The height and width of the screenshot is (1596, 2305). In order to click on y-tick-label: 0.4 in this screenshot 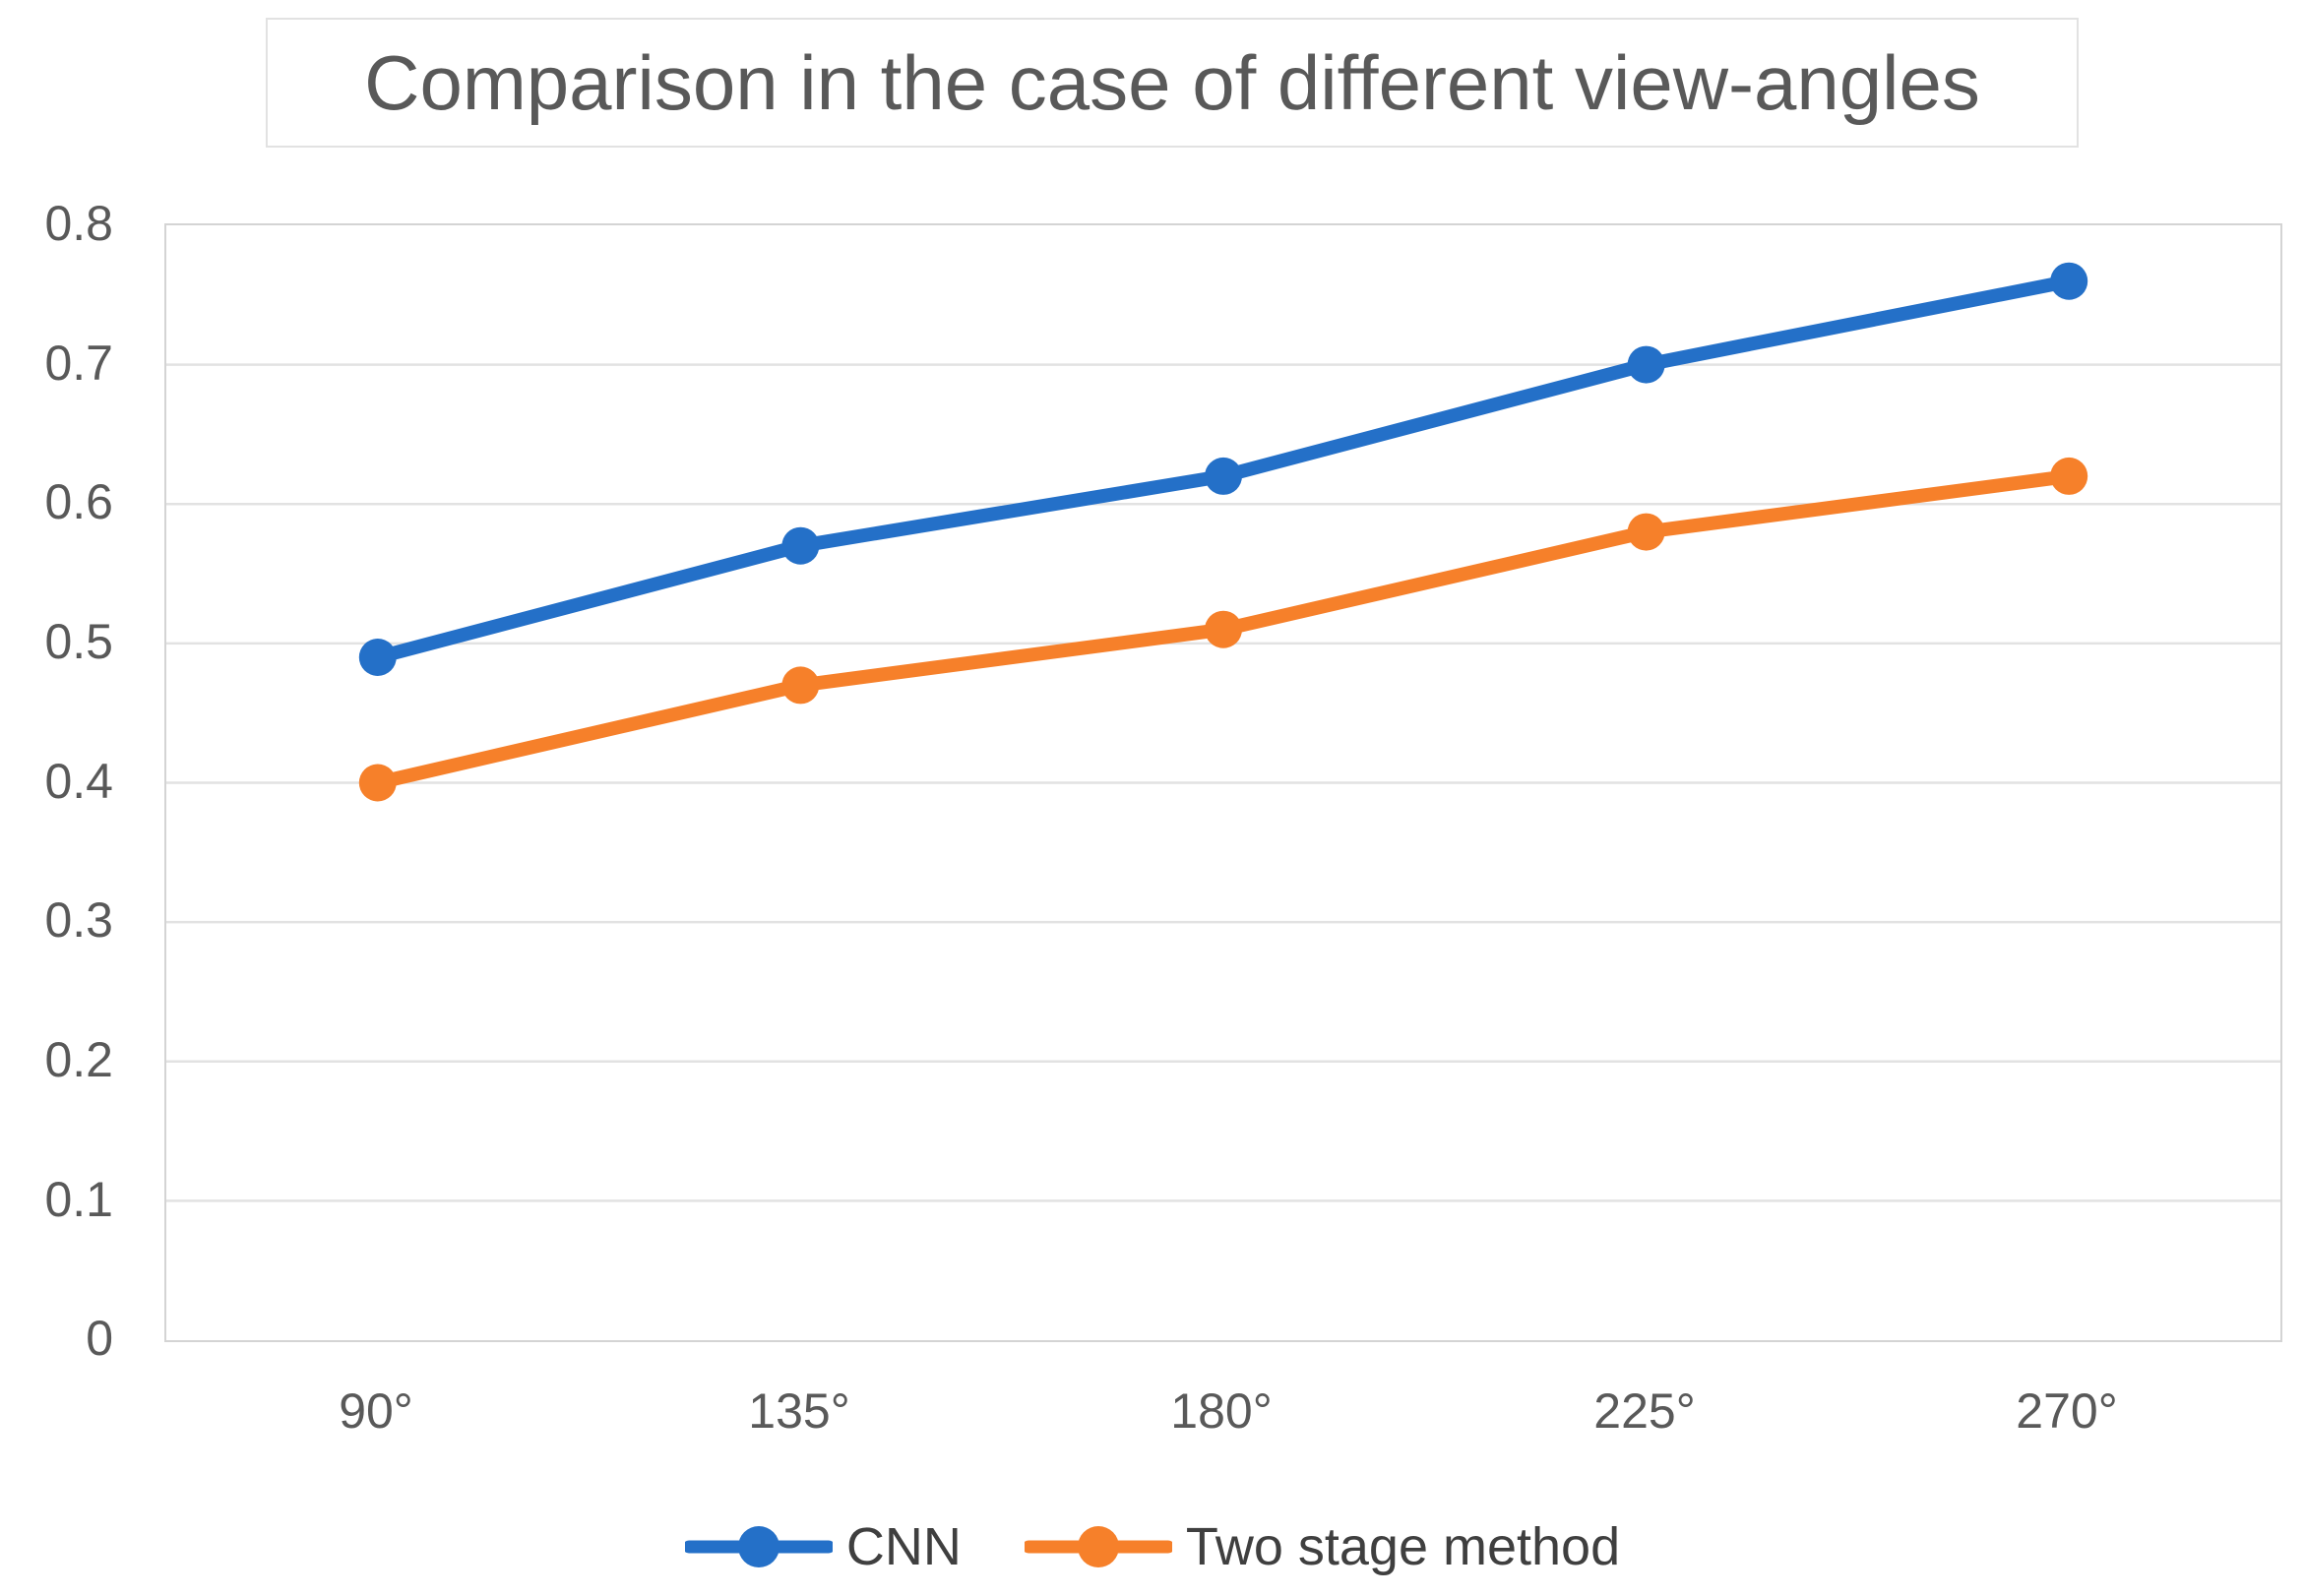, I will do `click(78, 781)`.